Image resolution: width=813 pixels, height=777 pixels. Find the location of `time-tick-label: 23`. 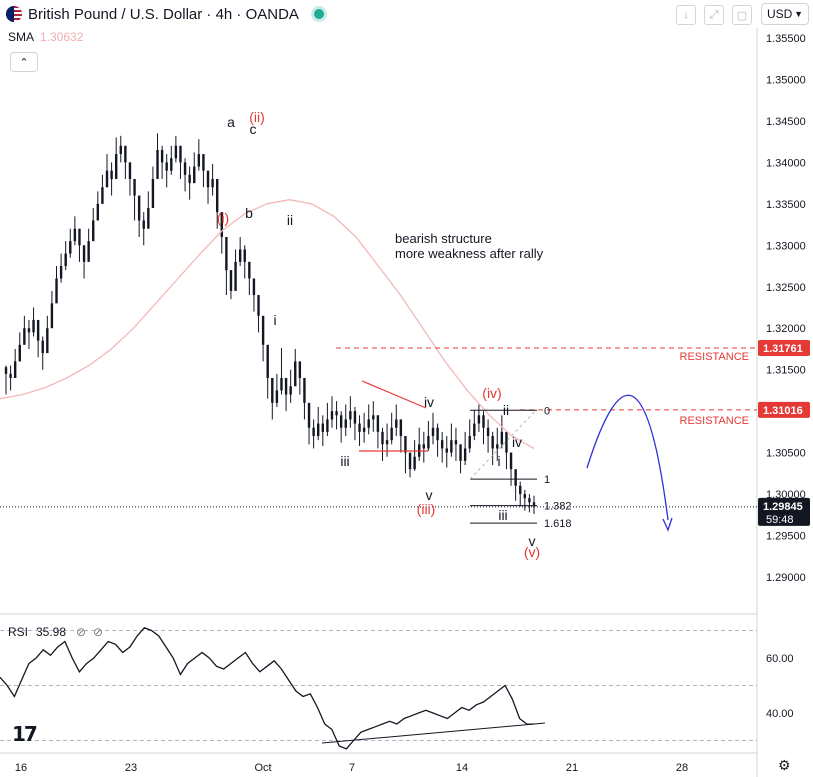

time-tick-label: 23 is located at coordinates (131, 768).